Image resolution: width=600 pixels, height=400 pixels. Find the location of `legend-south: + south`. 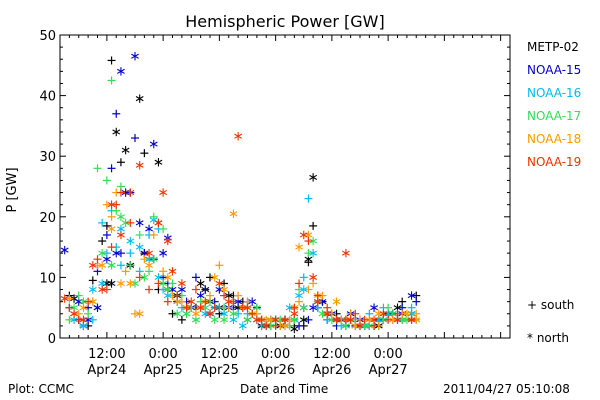

legend-south: + south is located at coordinates (550, 305).